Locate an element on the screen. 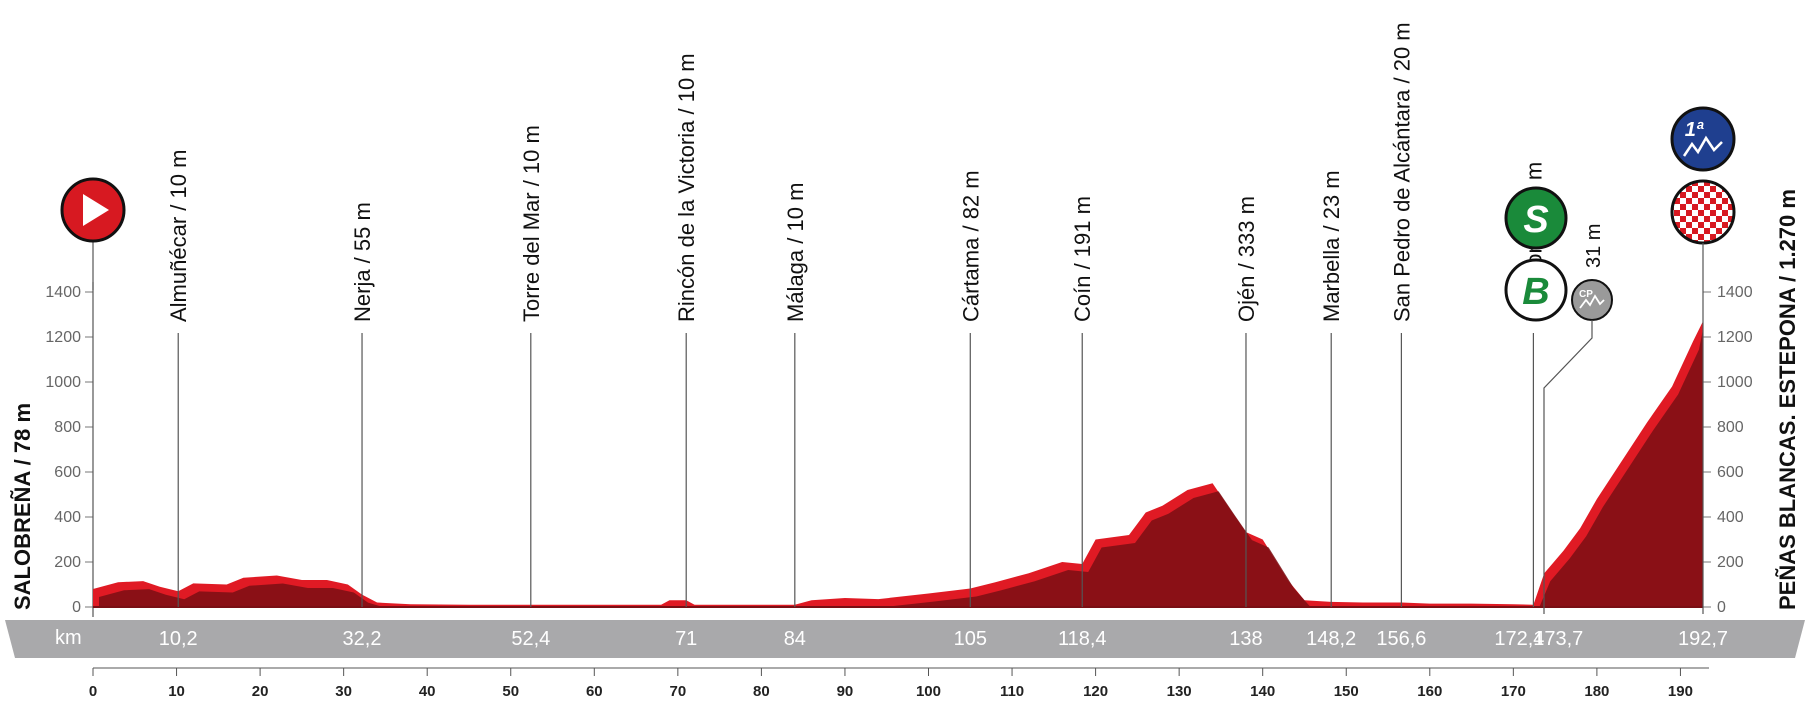  town-label: Rincón de la Victoria / 10 m is located at coordinates (686, 187).